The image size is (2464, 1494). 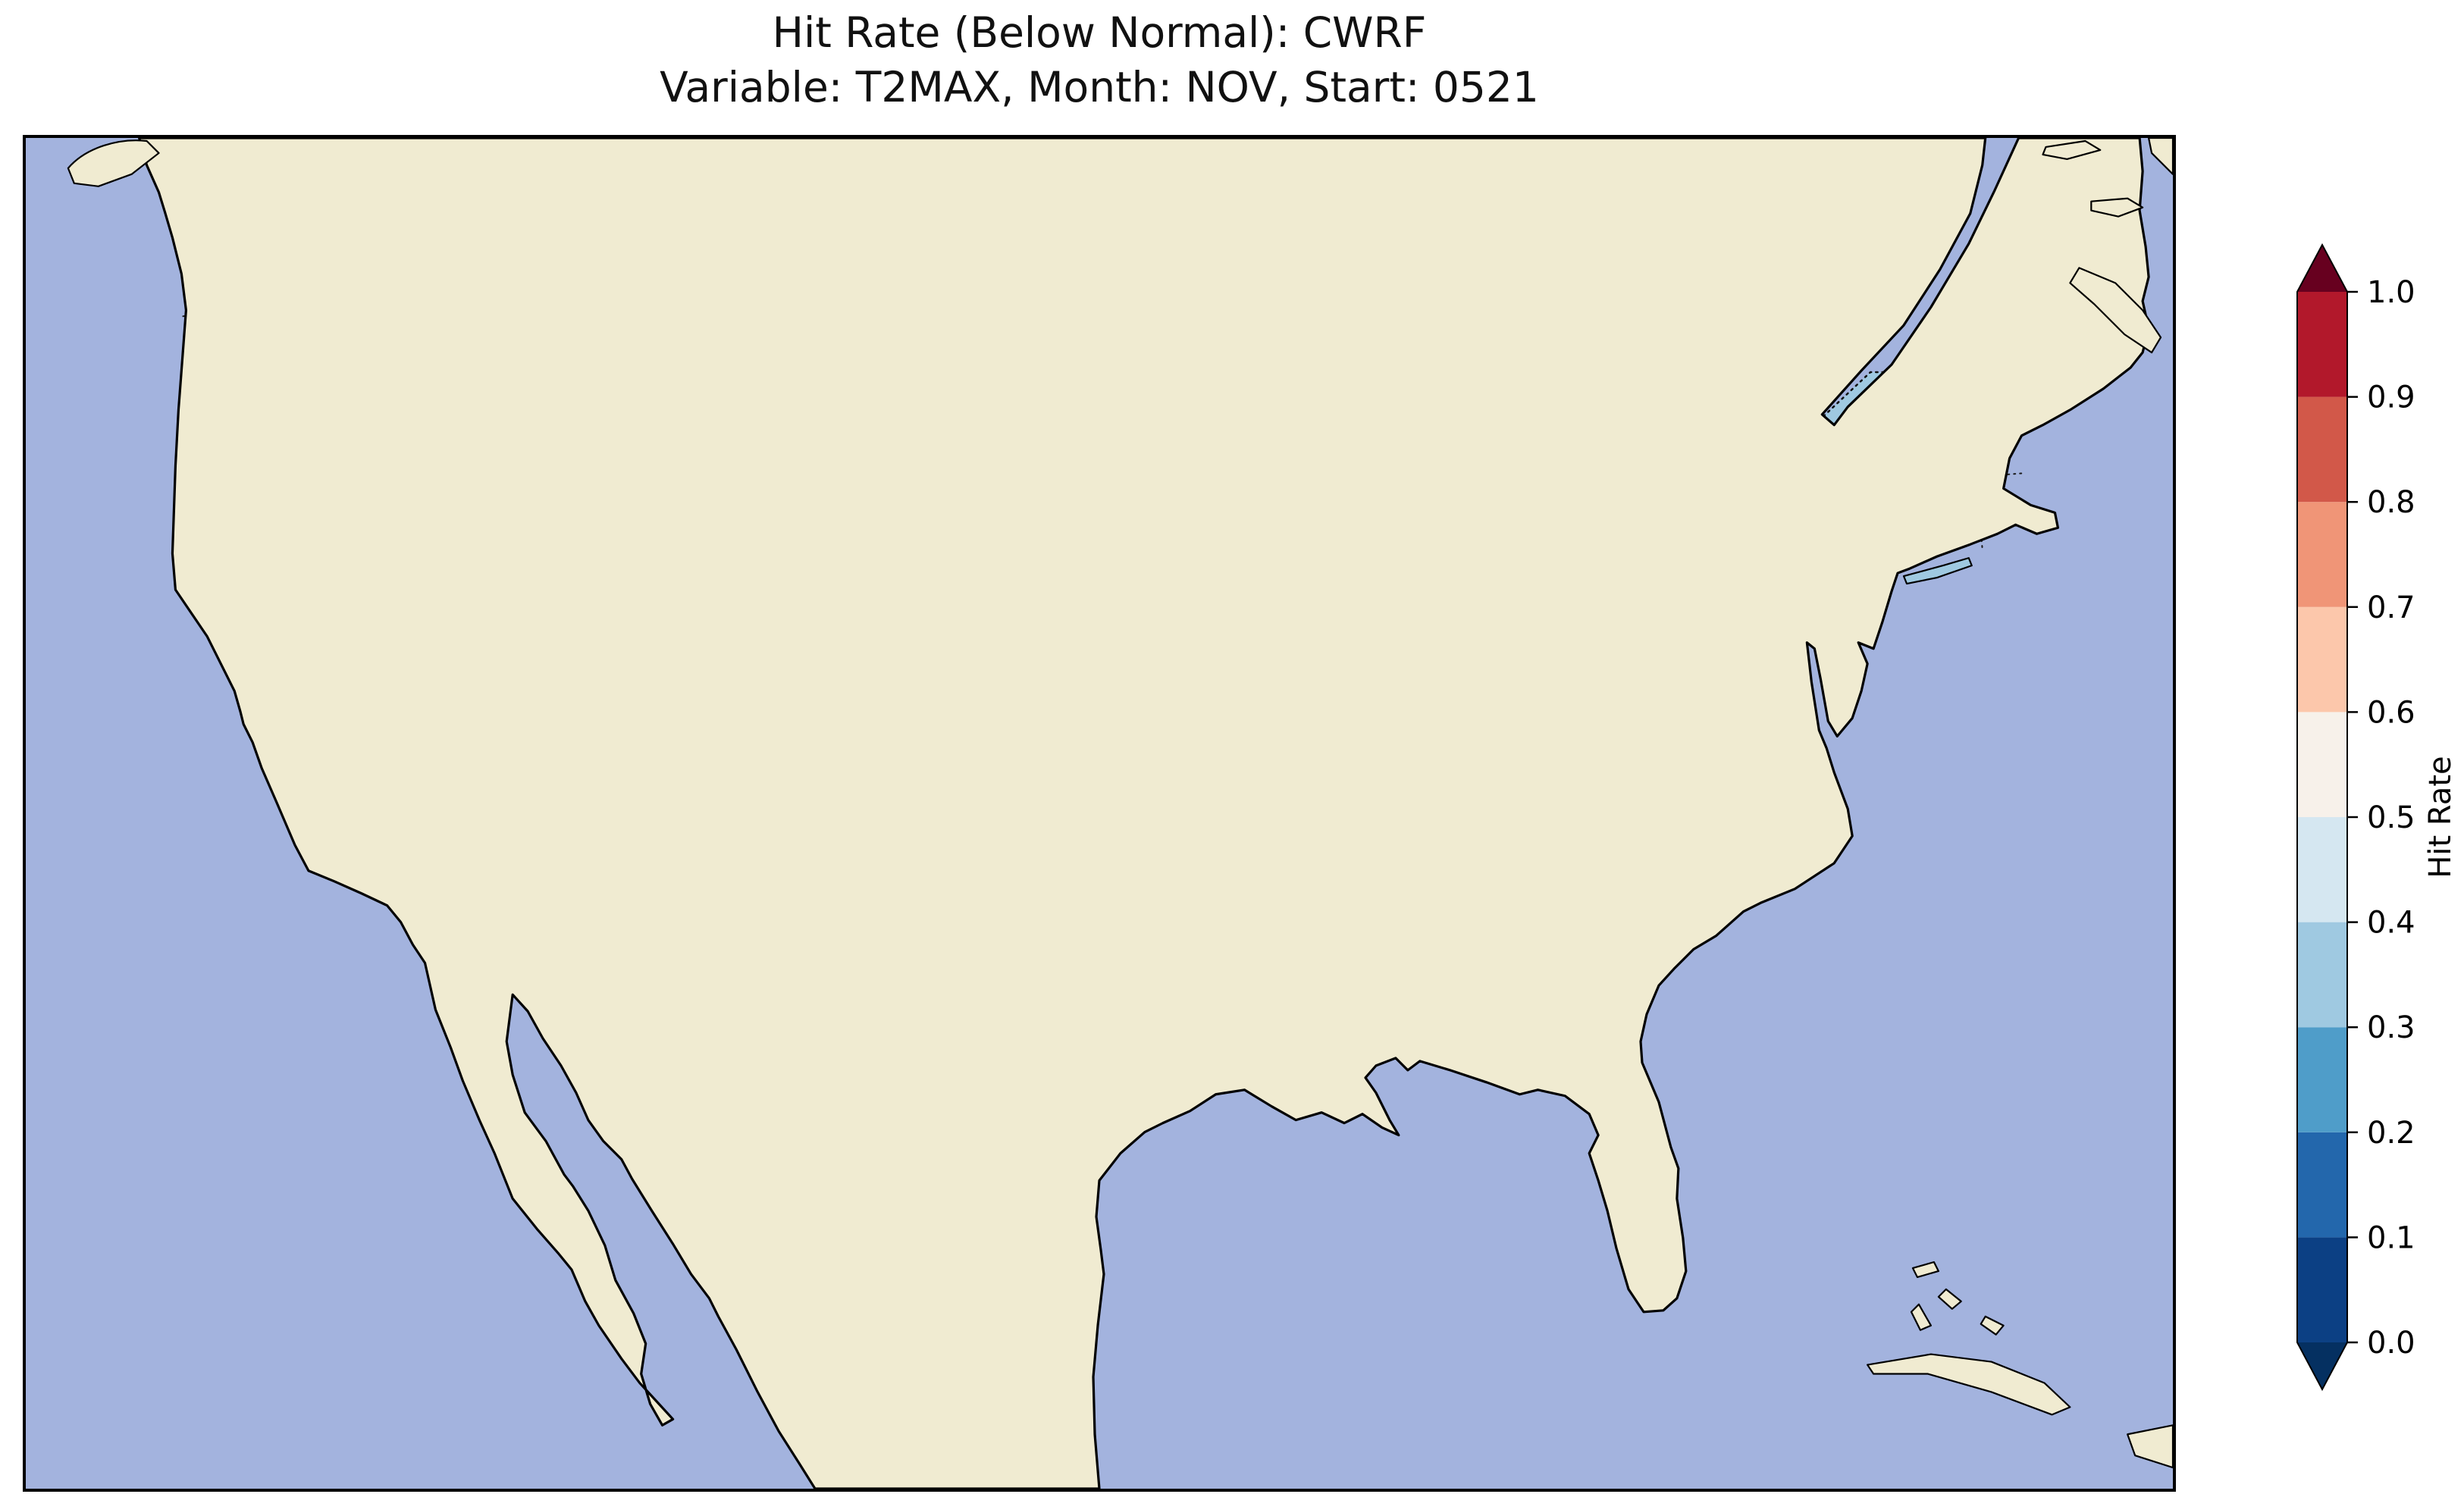 What do you see at coordinates (2322, 449) in the screenshot?
I see `colorbar-bin-0.8-0.9` at bounding box center [2322, 449].